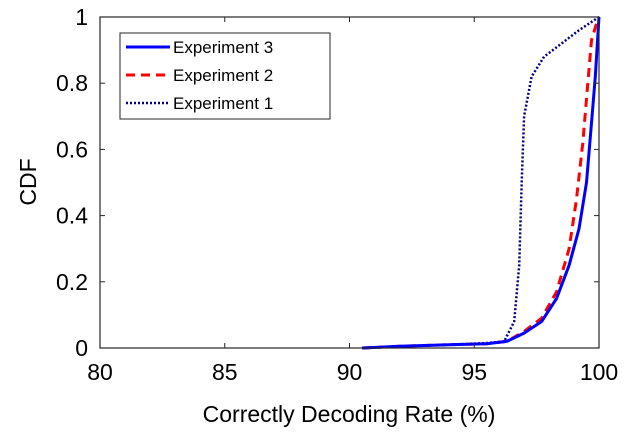 This screenshot has width=624, height=434. What do you see at coordinates (72, 282) in the screenshot?
I see `y-tick-label: 0.2` at bounding box center [72, 282].